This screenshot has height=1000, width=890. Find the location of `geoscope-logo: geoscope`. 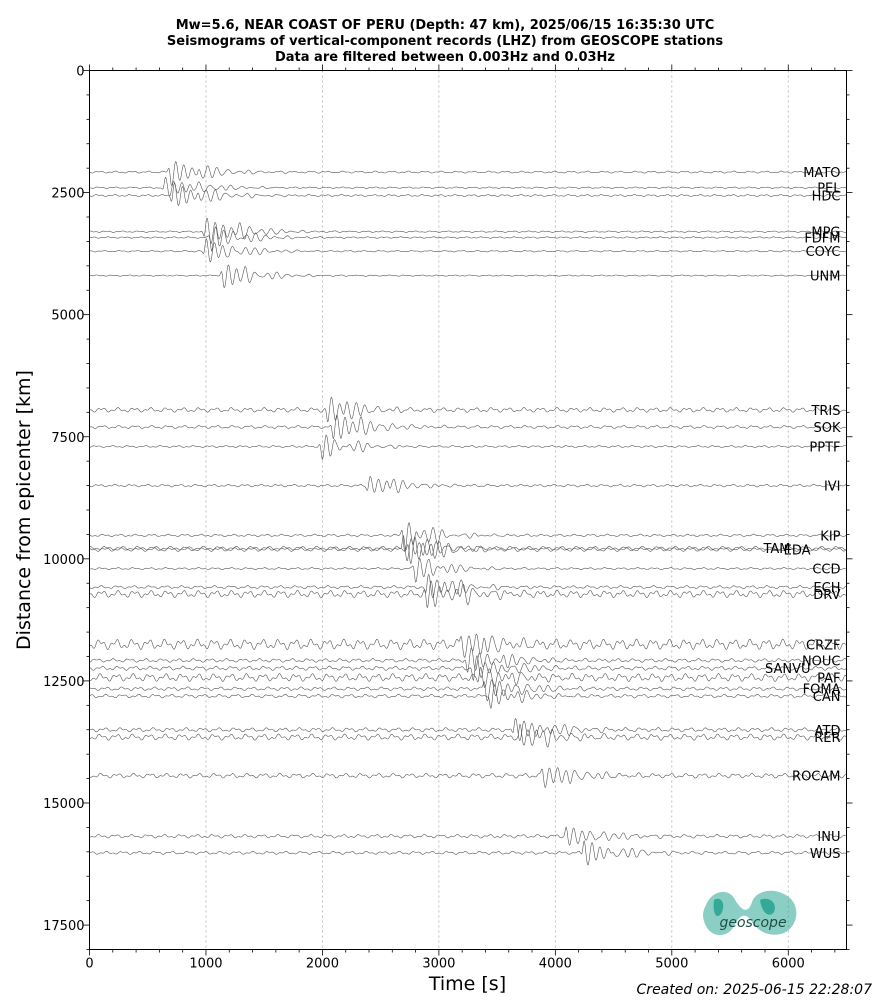

geoscope-logo: geoscope is located at coordinates (750, 912).